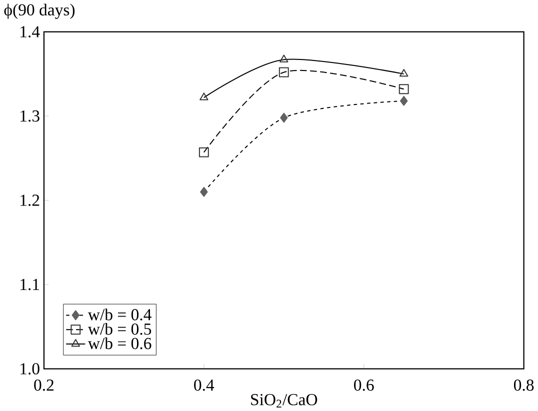  Describe the element at coordinates (524, 385) in the screenshot. I see `x-tick-label: 0.8` at that location.